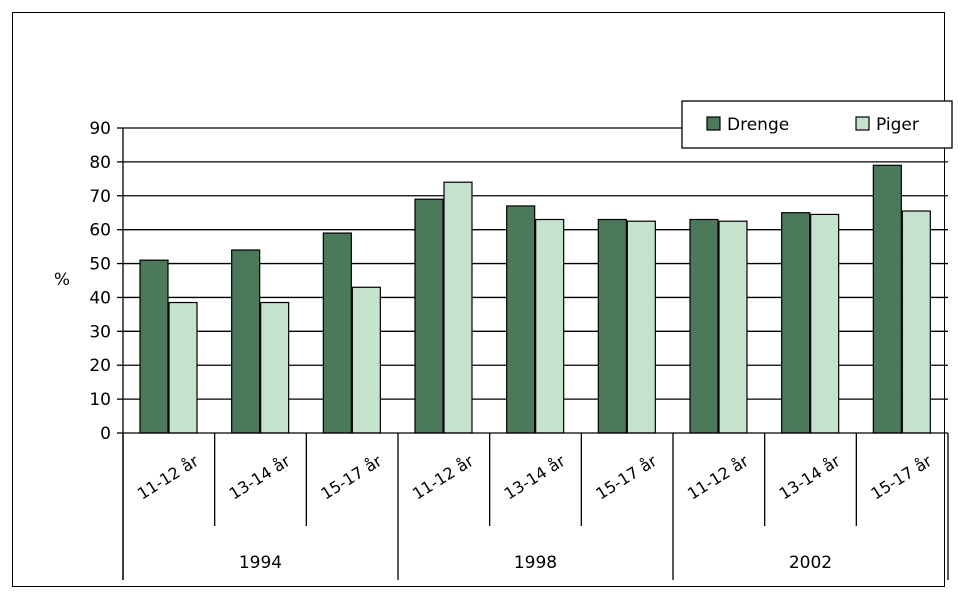 This screenshot has width=958, height=600. I want to click on legend-box, so click(817, 124).